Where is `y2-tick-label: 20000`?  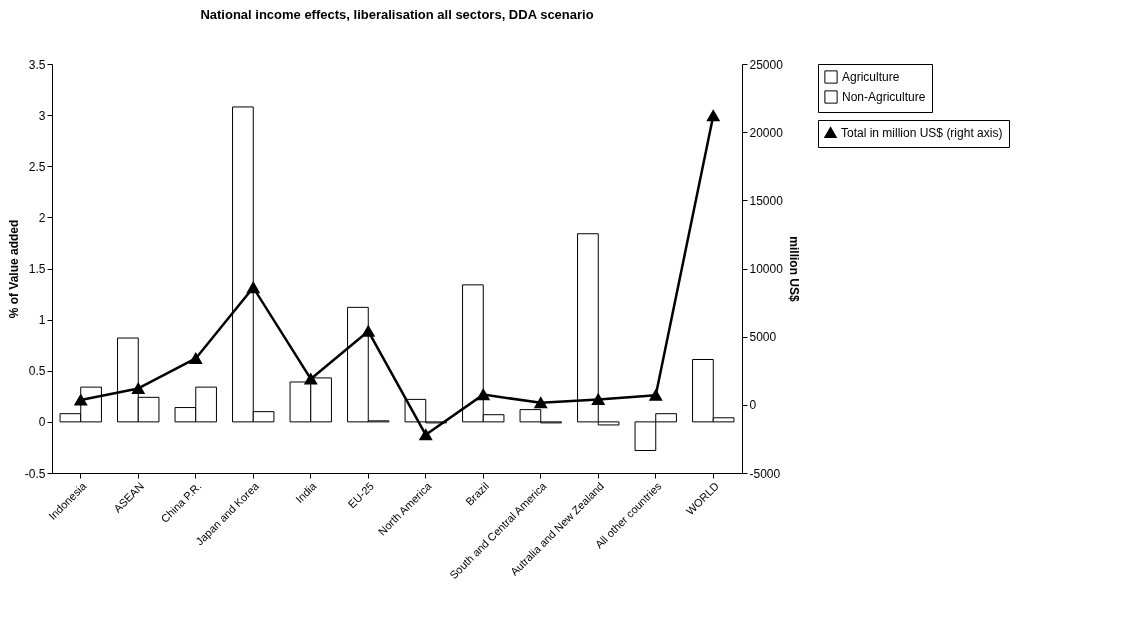 y2-tick-label: 20000 is located at coordinates (766, 132).